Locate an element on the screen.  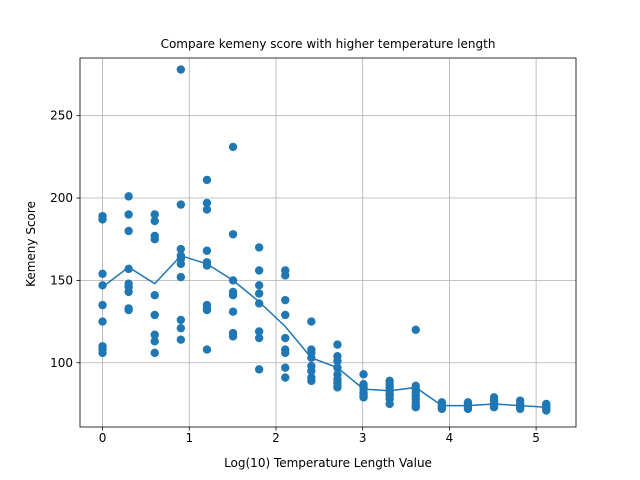
x-tick-label: 5 is located at coordinates (536, 438).